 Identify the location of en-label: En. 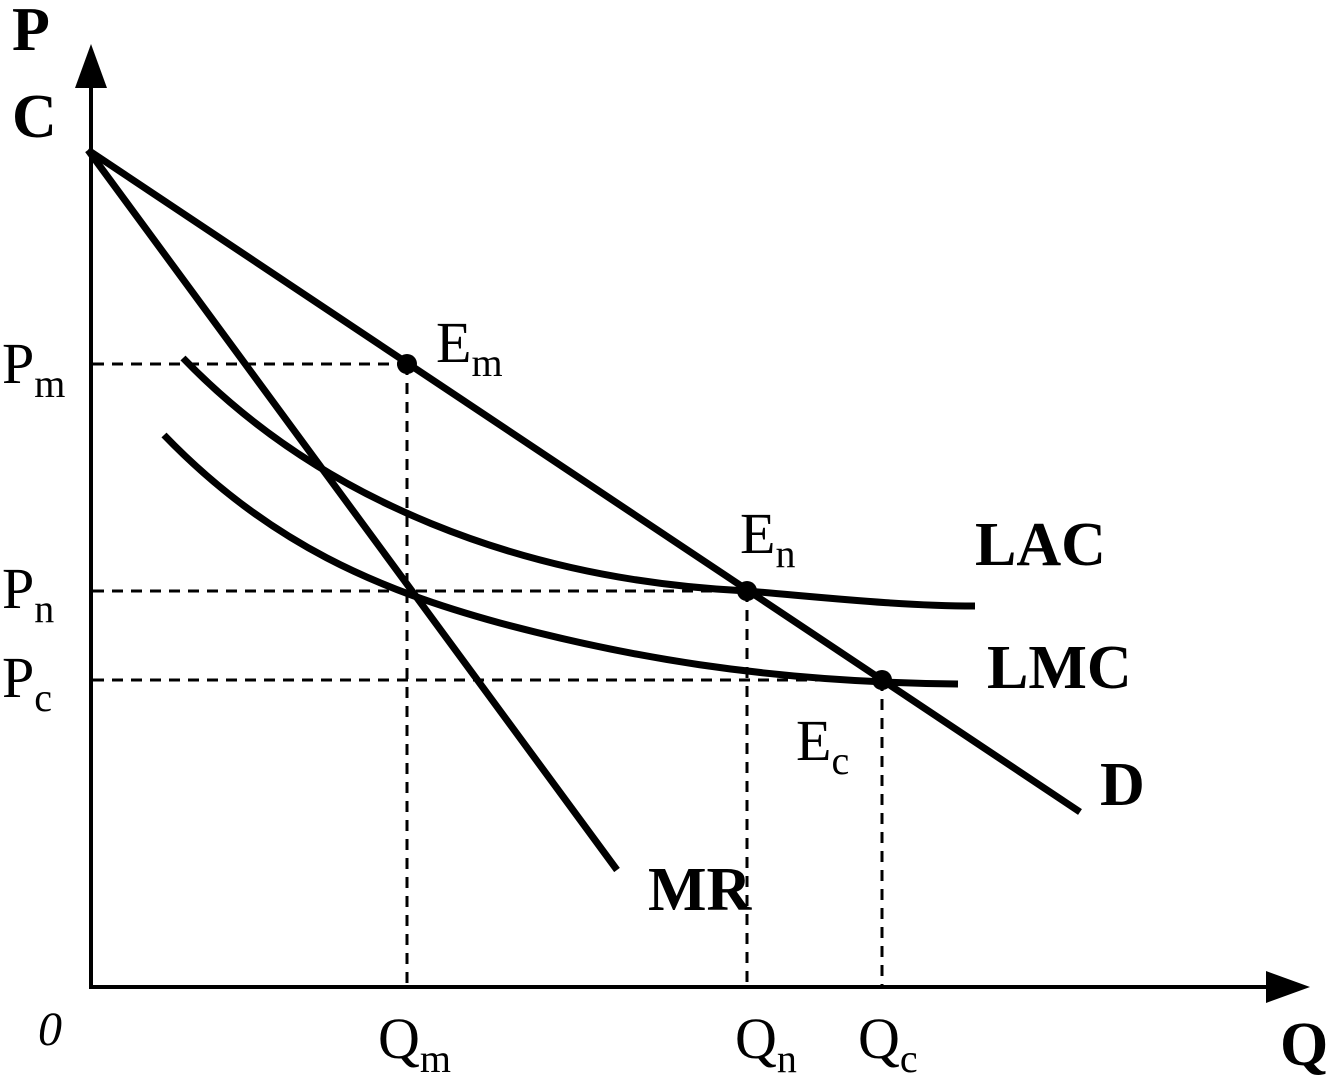
(767, 538).